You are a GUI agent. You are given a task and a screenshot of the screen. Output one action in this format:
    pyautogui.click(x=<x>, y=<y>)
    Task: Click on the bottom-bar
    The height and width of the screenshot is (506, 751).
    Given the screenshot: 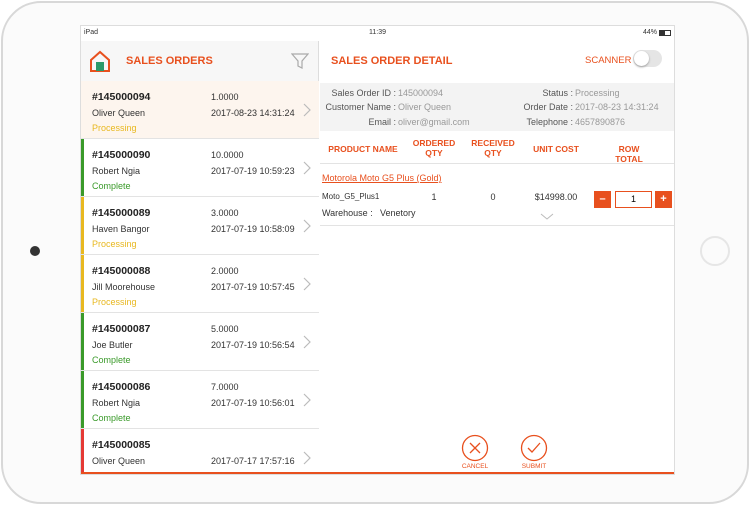 What is the action you would take?
    pyautogui.click(x=377, y=473)
    